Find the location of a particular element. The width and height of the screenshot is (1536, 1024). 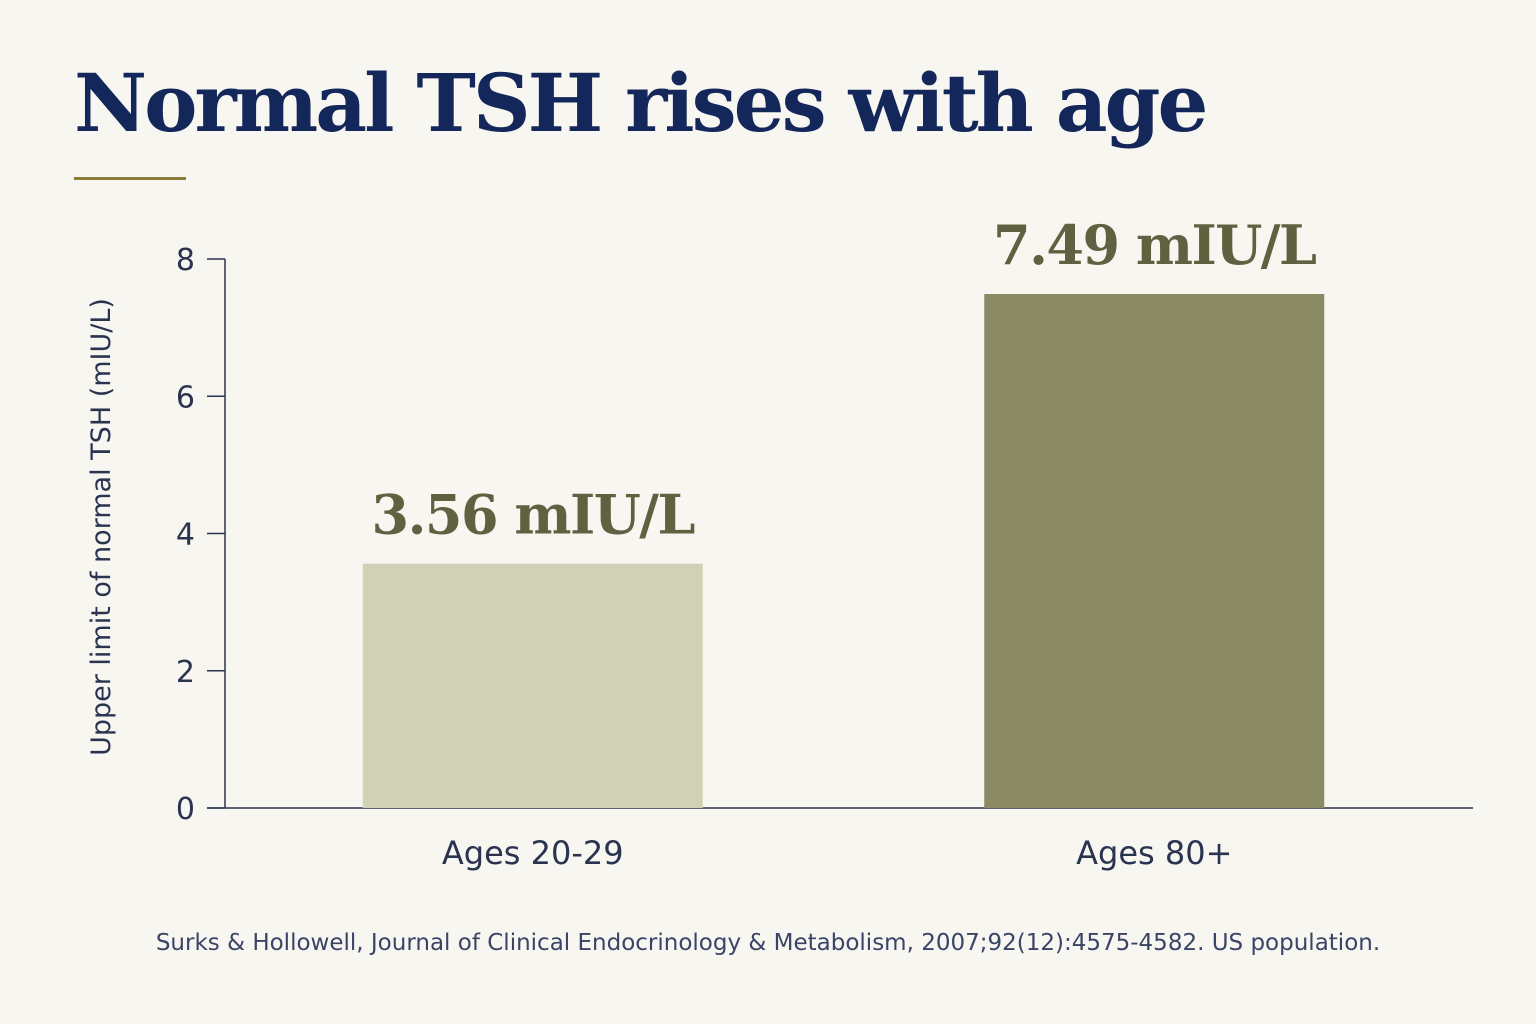

bar-value-label: 7.49 mIU/L is located at coordinates (1154, 245).